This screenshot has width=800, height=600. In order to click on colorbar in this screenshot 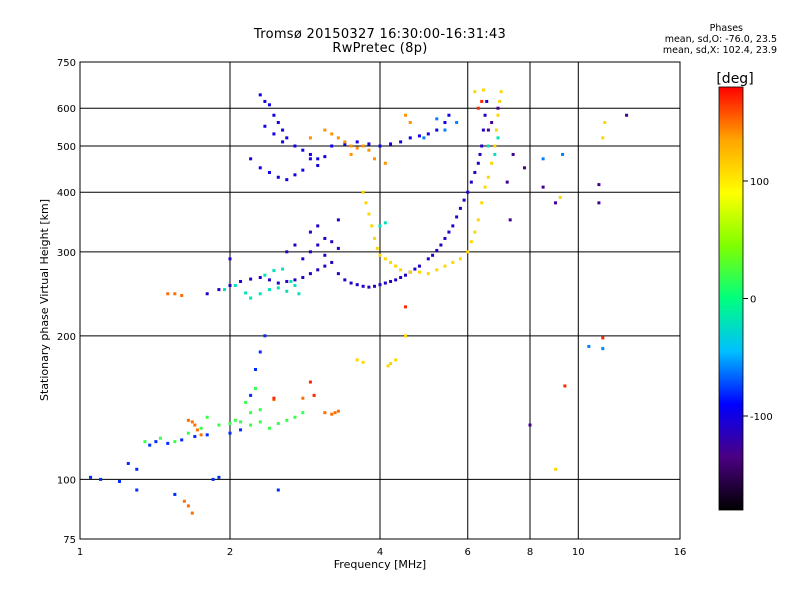, I will do `click(731, 298)`.